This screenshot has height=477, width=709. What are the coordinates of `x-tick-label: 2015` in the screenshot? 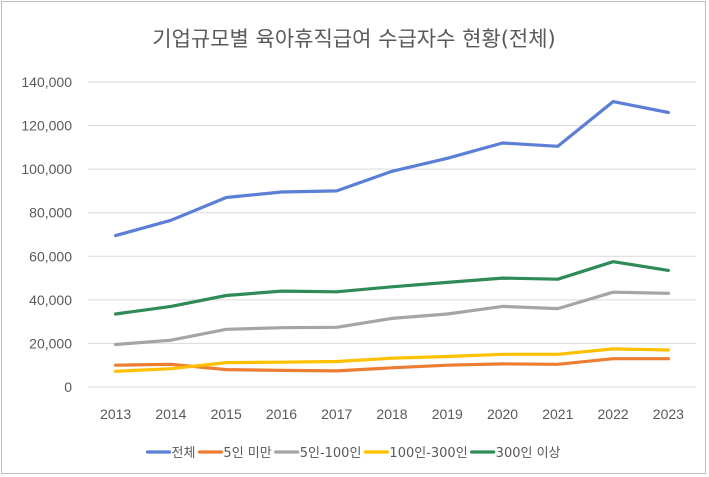 It's located at (226, 414).